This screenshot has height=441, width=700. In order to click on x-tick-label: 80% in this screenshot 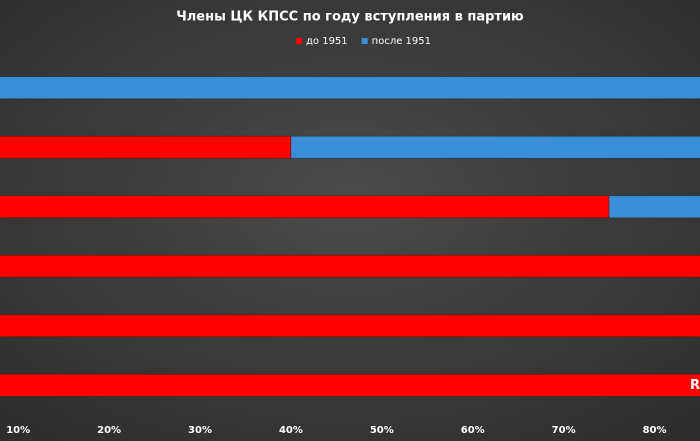, I will do `click(655, 430)`.